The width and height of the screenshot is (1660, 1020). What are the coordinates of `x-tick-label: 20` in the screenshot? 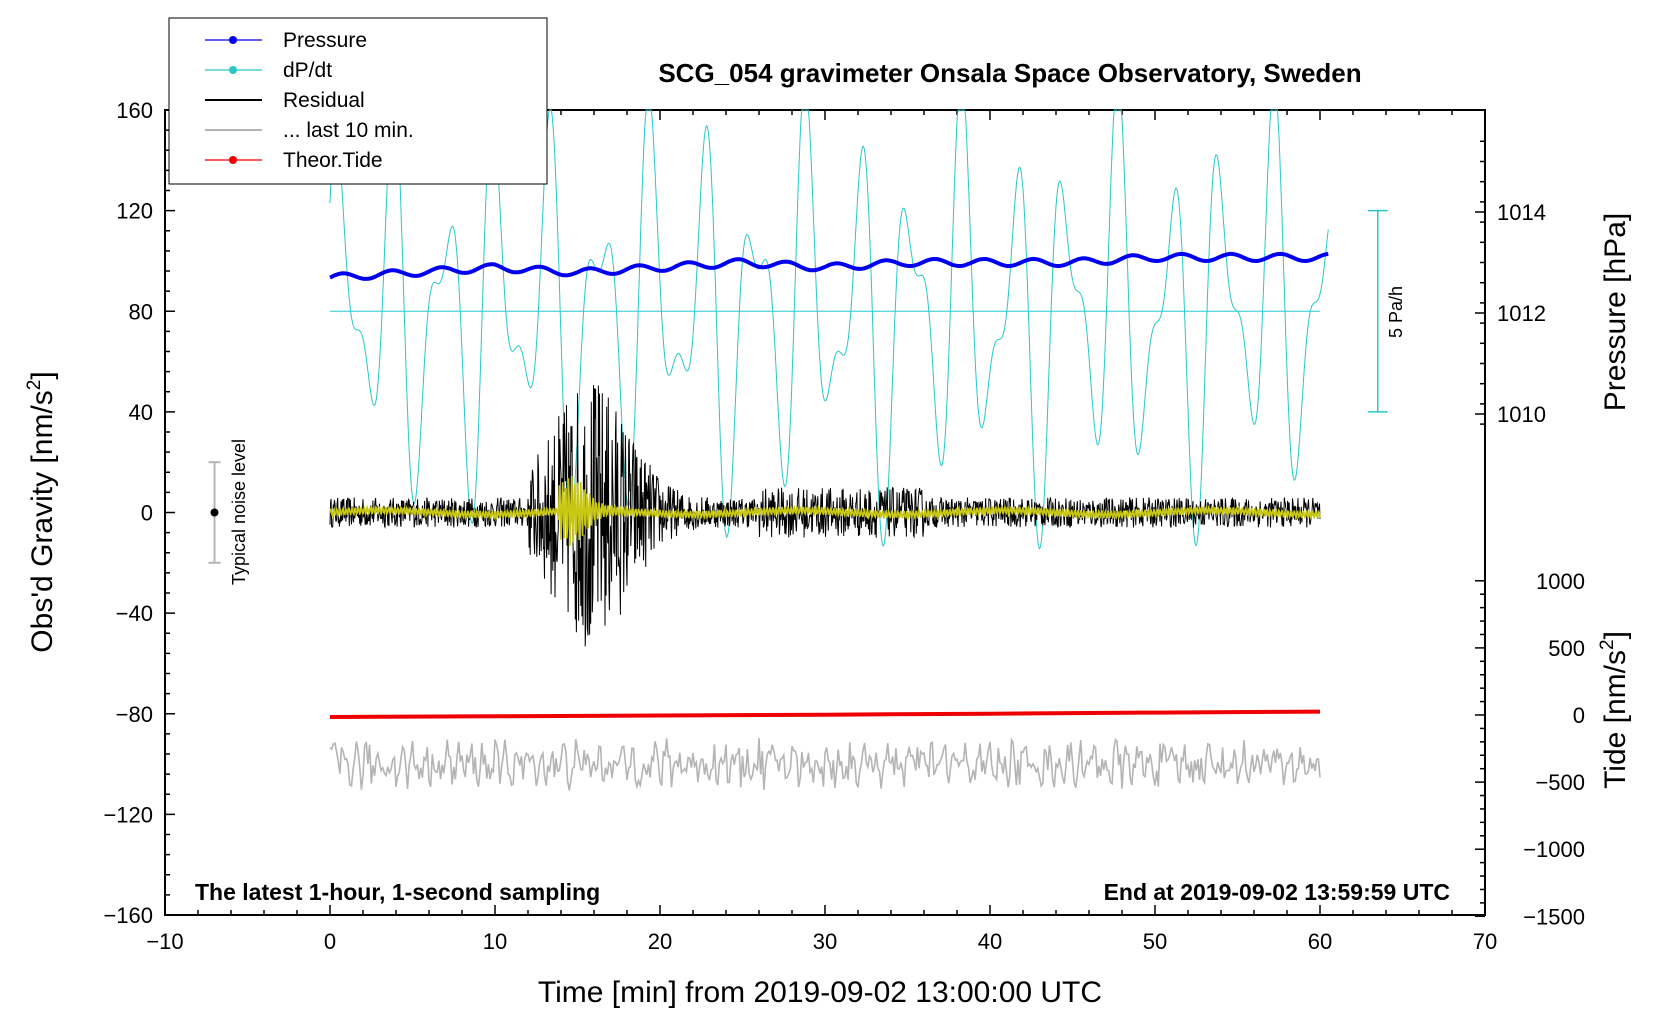 It's located at (660, 941).